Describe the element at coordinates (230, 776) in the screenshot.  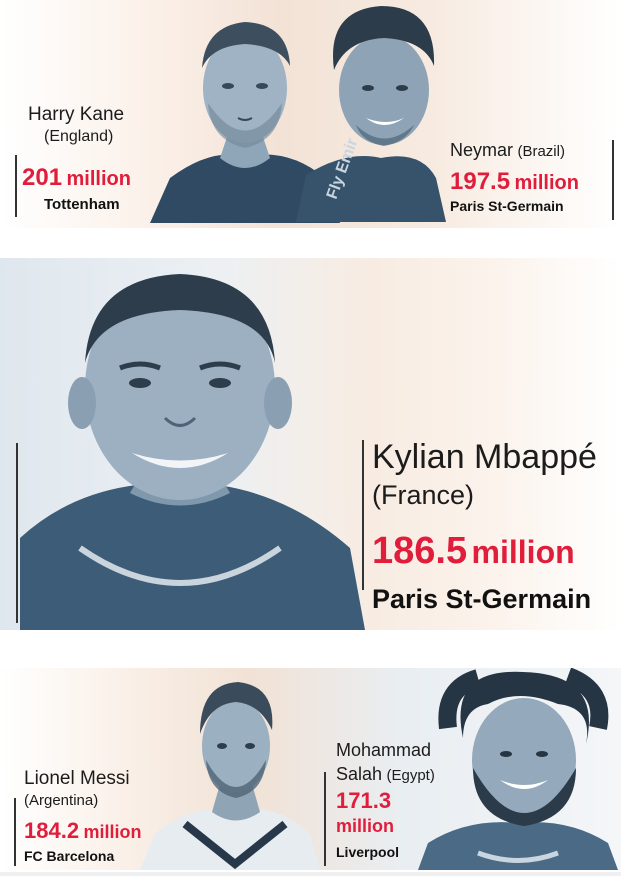
I see `lionel-messi-photo` at that location.